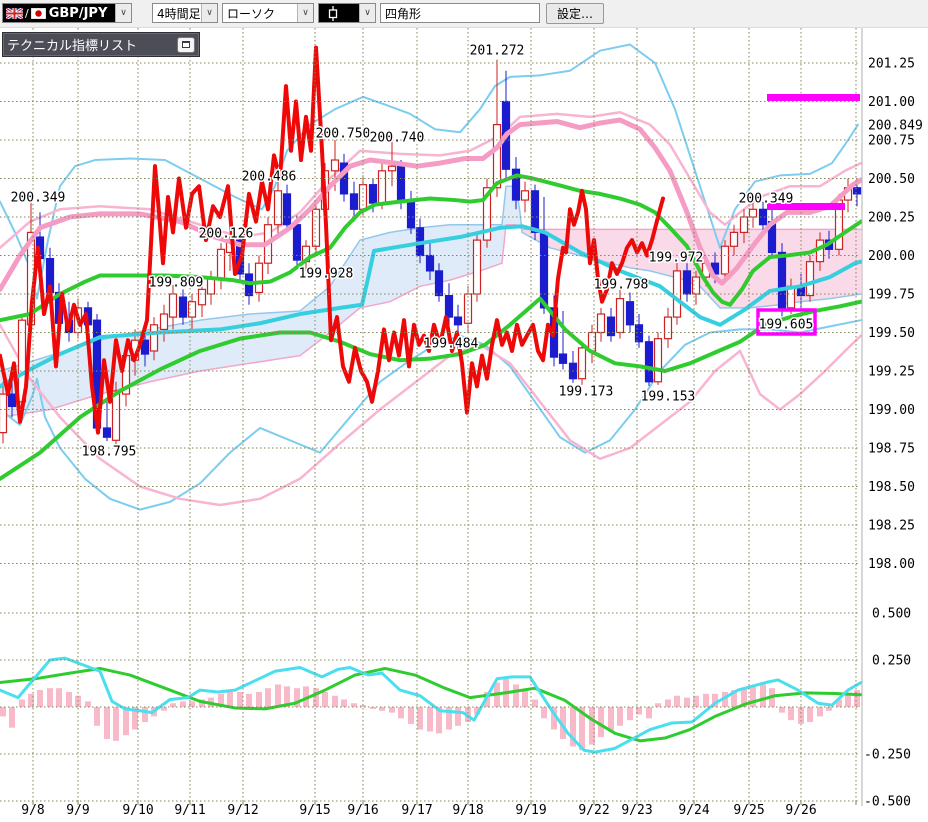 The image size is (928, 822). I want to click on date-label: 9/9, so click(77, 810).